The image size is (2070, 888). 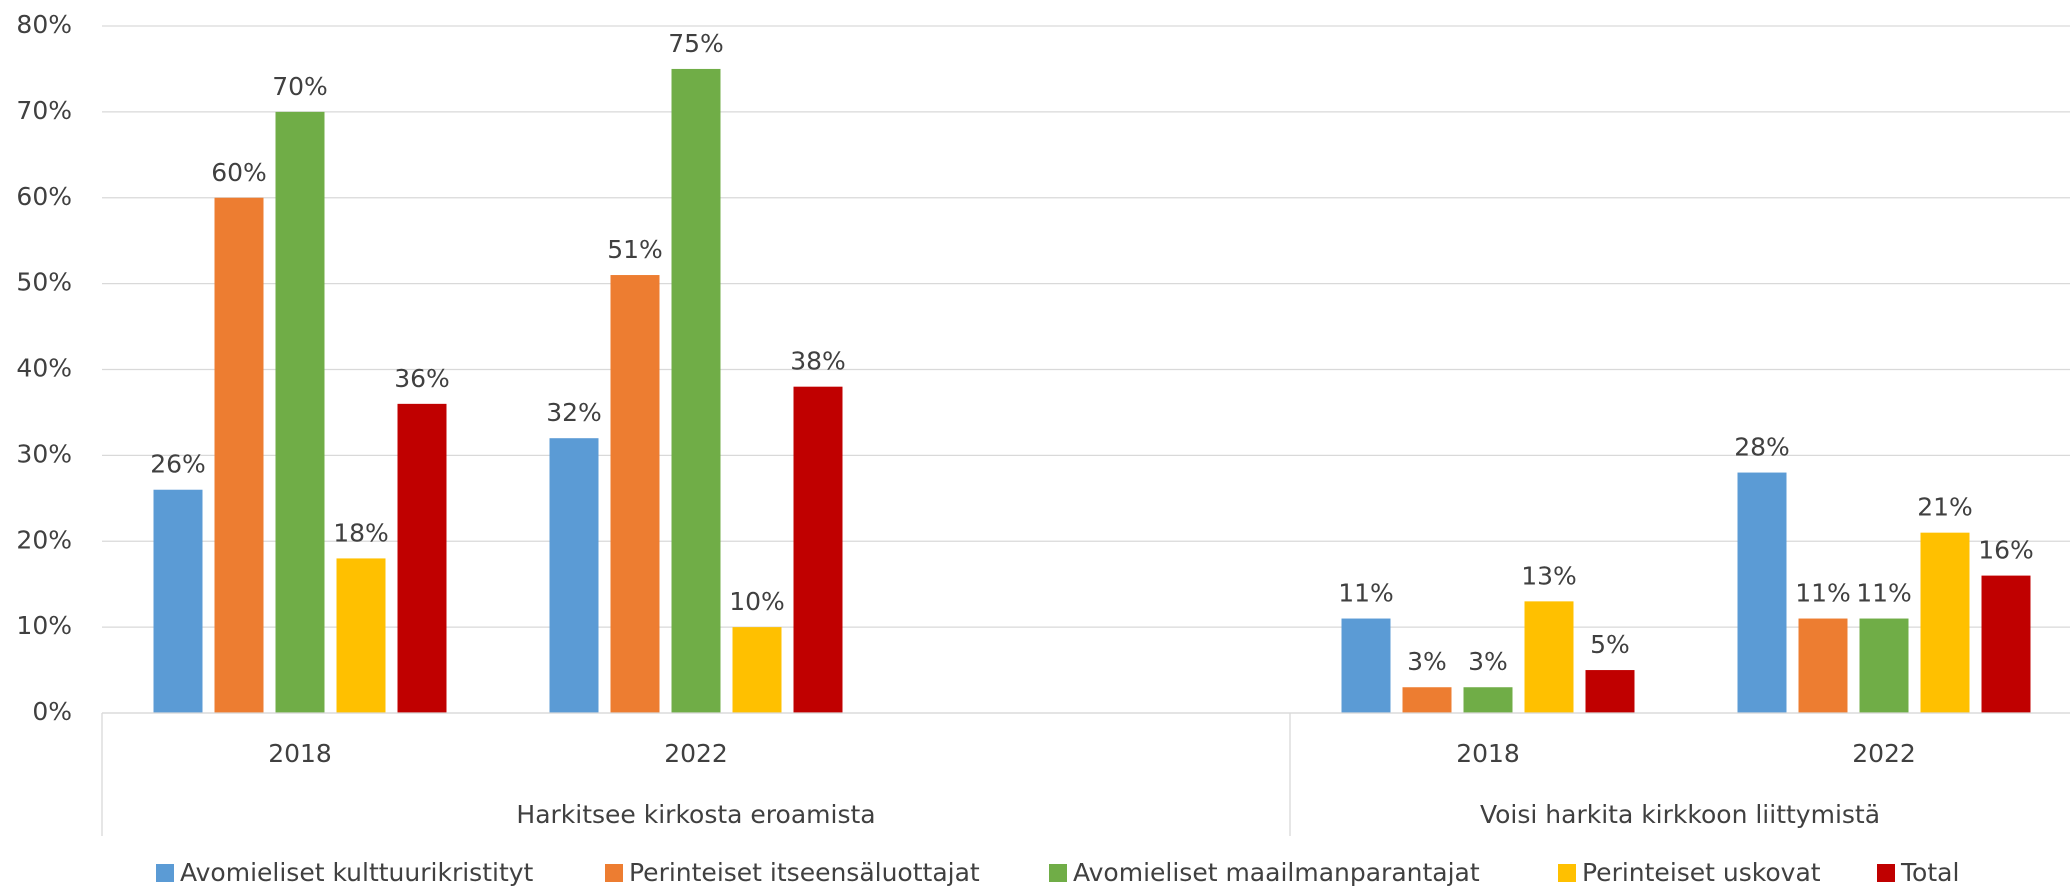 What do you see at coordinates (757, 601) in the screenshot?
I see `data-label: 10%` at bounding box center [757, 601].